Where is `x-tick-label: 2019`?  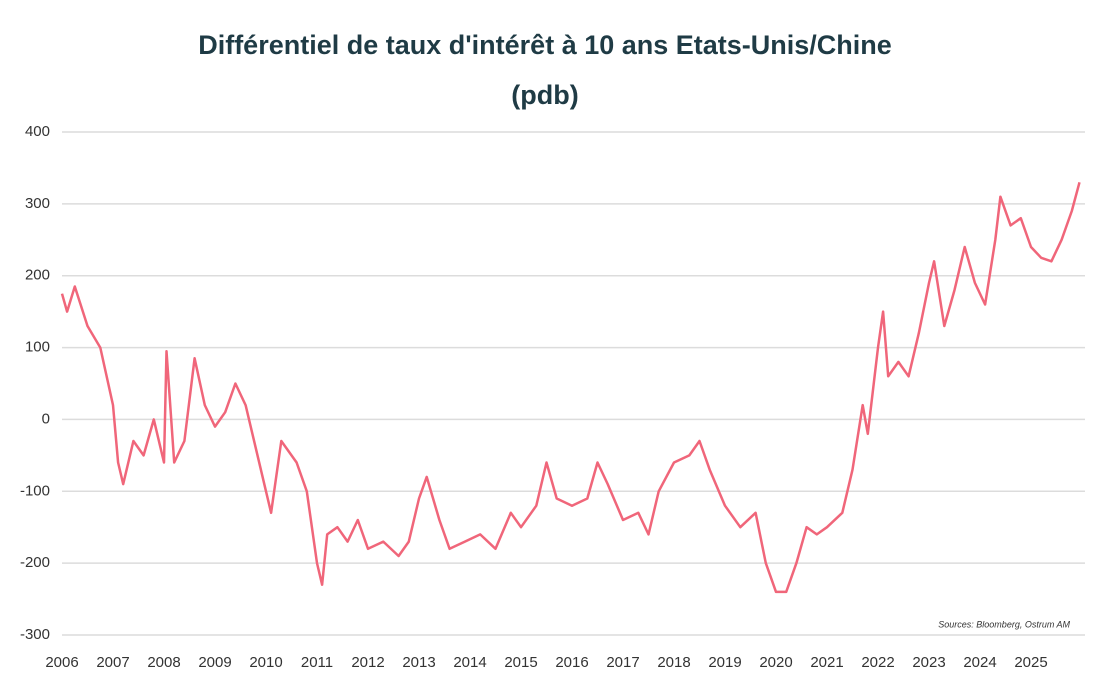 x-tick-label: 2019 is located at coordinates (724, 662).